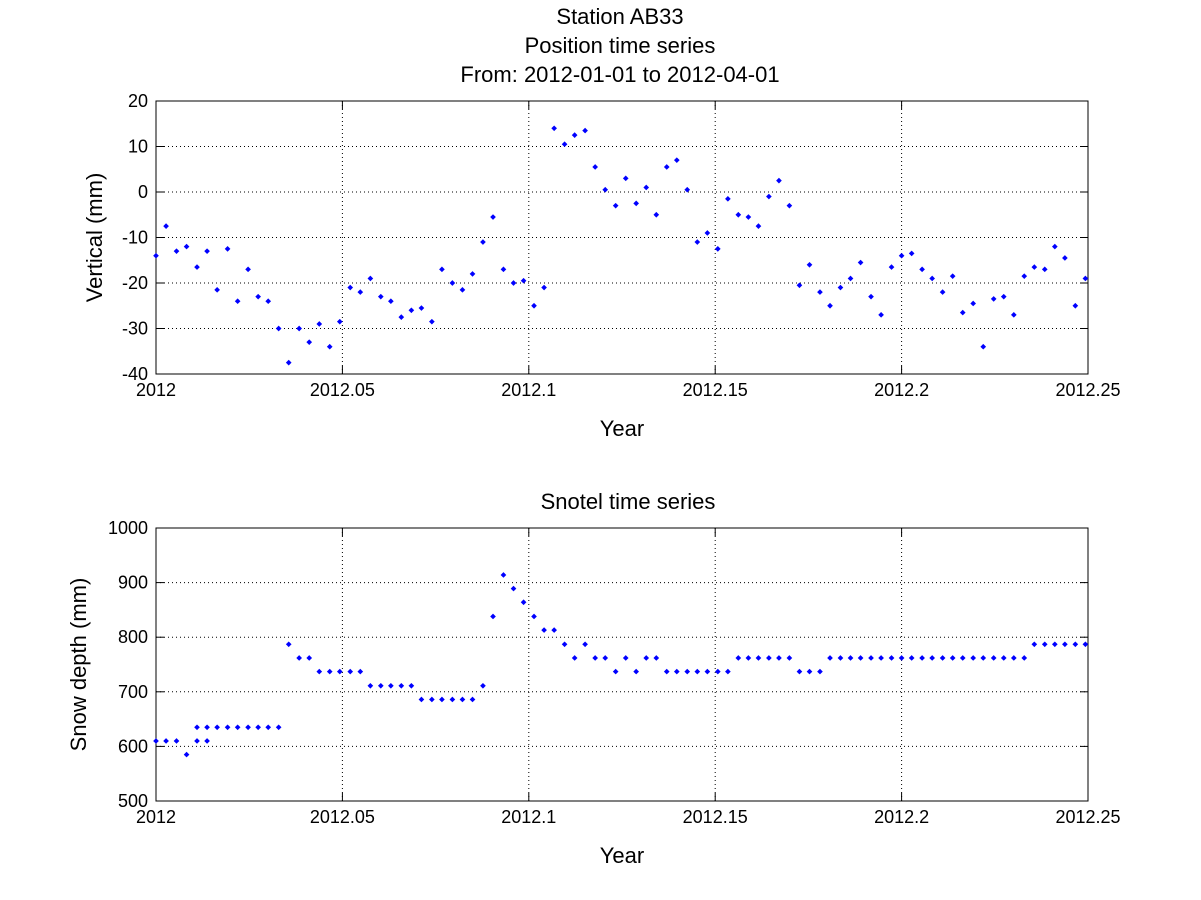 The width and height of the screenshot is (1201, 900). I want to click on x-tick-label: 2012.25, so click(1087, 390).